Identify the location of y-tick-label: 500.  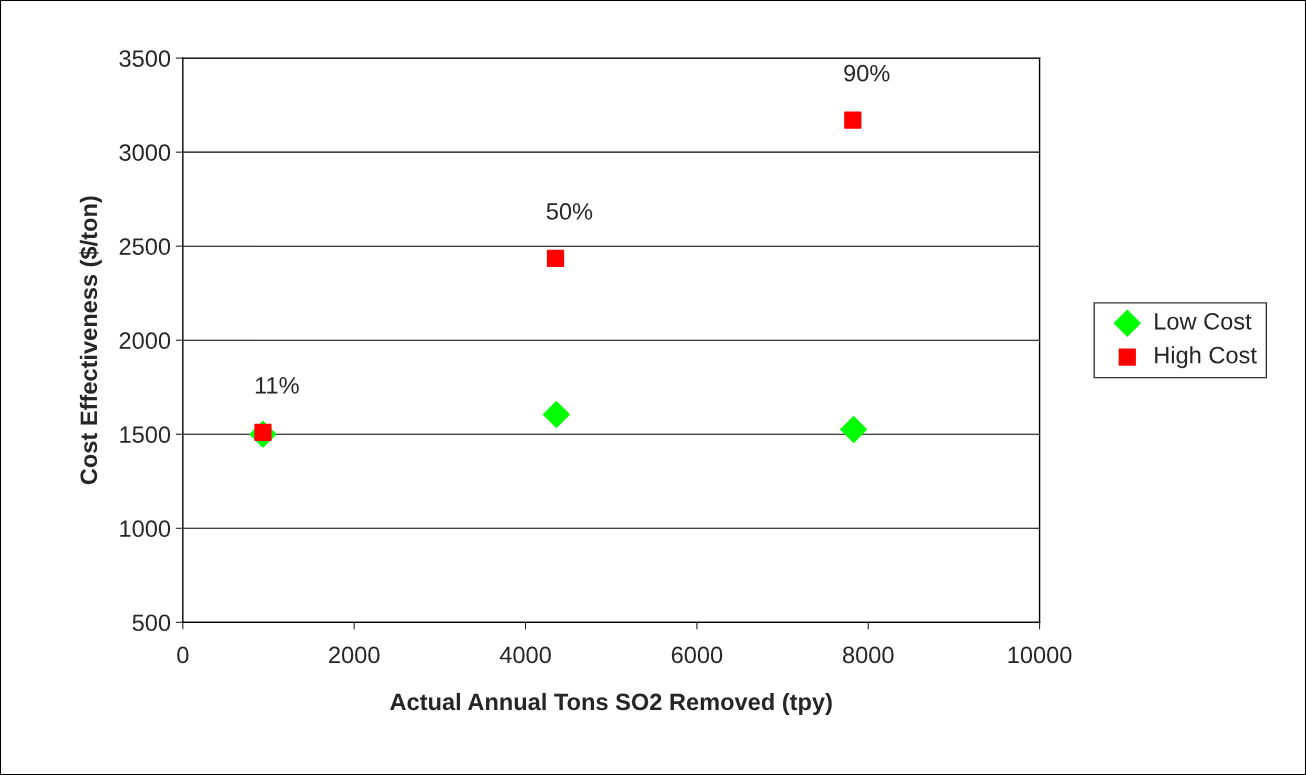
(151, 623).